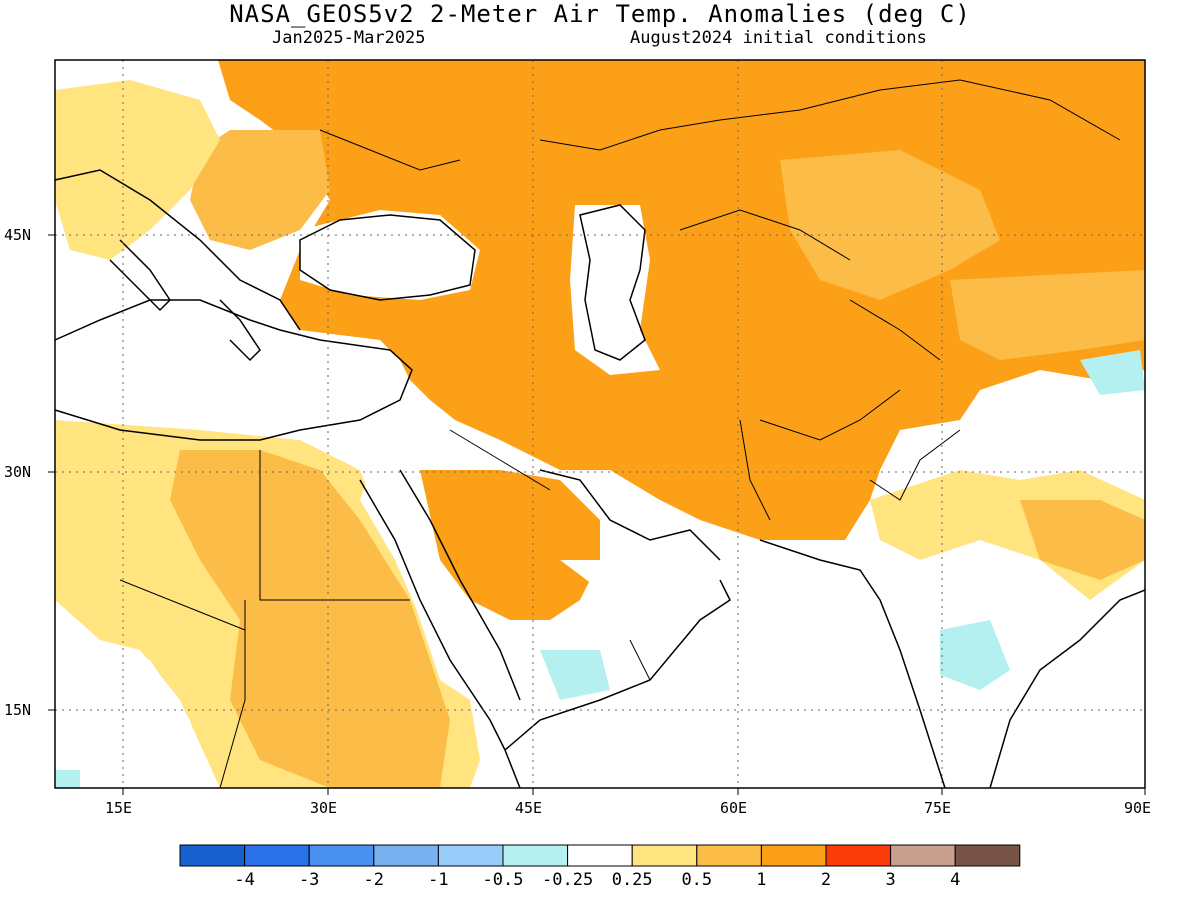  Describe the element at coordinates (955, 880) in the screenshot. I see `colorbar-label: 4` at that location.